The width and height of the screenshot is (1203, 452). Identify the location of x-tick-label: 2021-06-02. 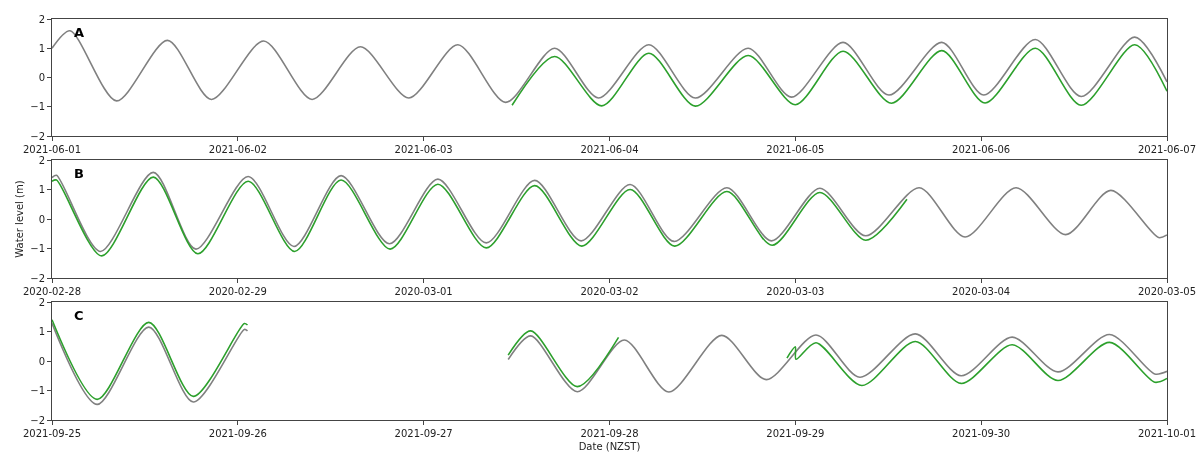
(237, 149).